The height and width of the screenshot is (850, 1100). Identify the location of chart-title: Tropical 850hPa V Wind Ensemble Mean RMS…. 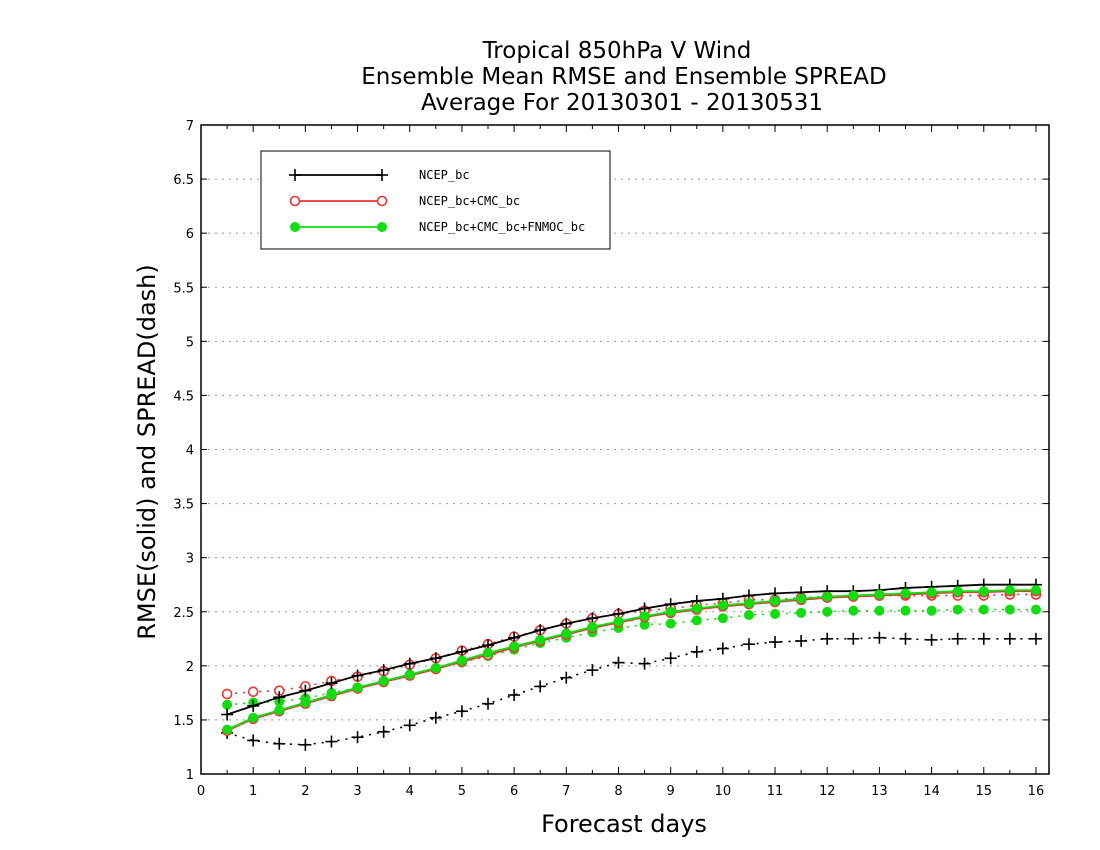
(623, 77).